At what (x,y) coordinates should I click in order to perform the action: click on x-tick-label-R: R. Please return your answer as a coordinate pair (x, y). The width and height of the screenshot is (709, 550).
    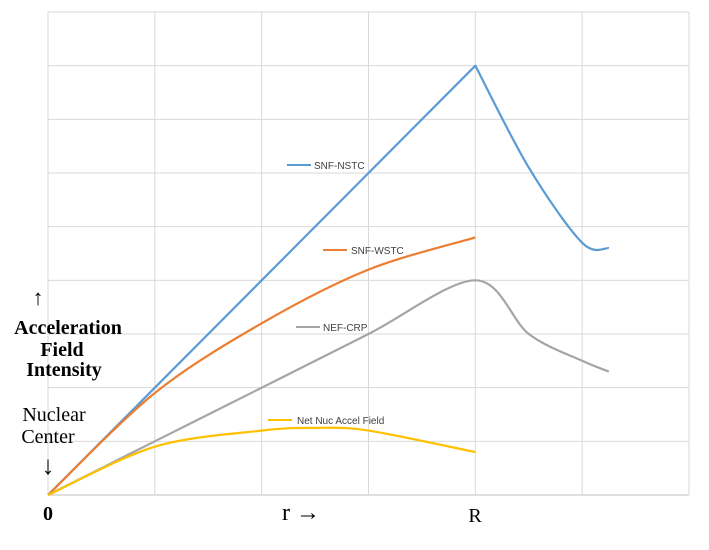
    Looking at the image, I should click on (475, 516).